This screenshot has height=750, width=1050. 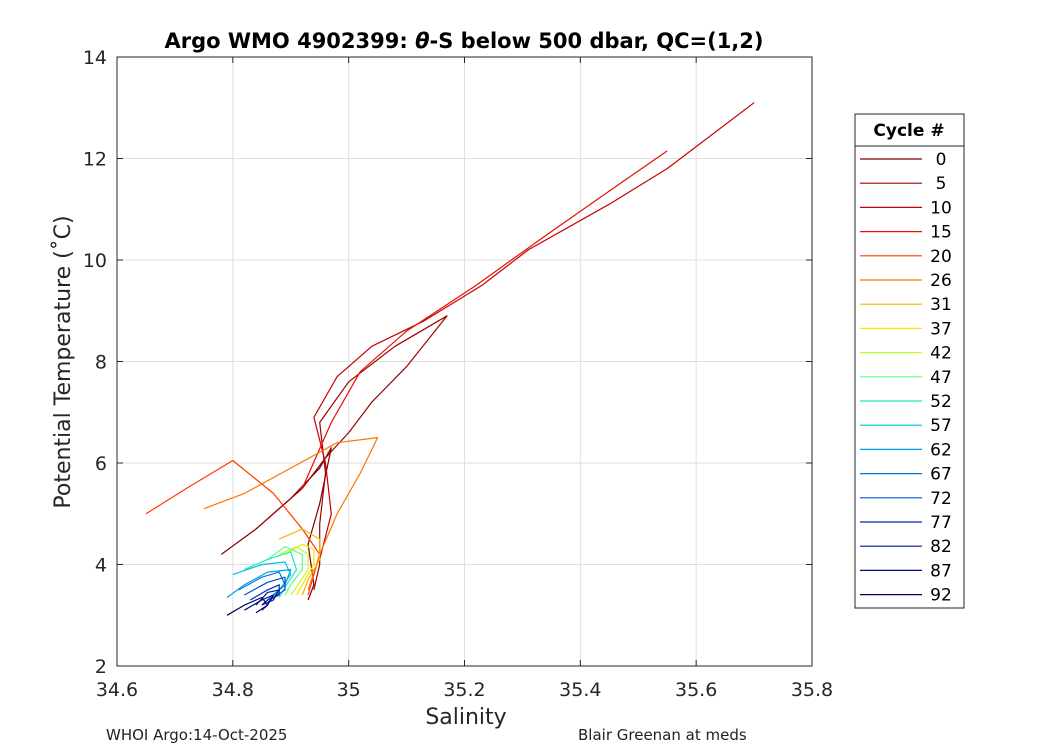 What do you see at coordinates (101, 566) in the screenshot?
I see `y-tick-label: 4` at bounding box center [101, 566].